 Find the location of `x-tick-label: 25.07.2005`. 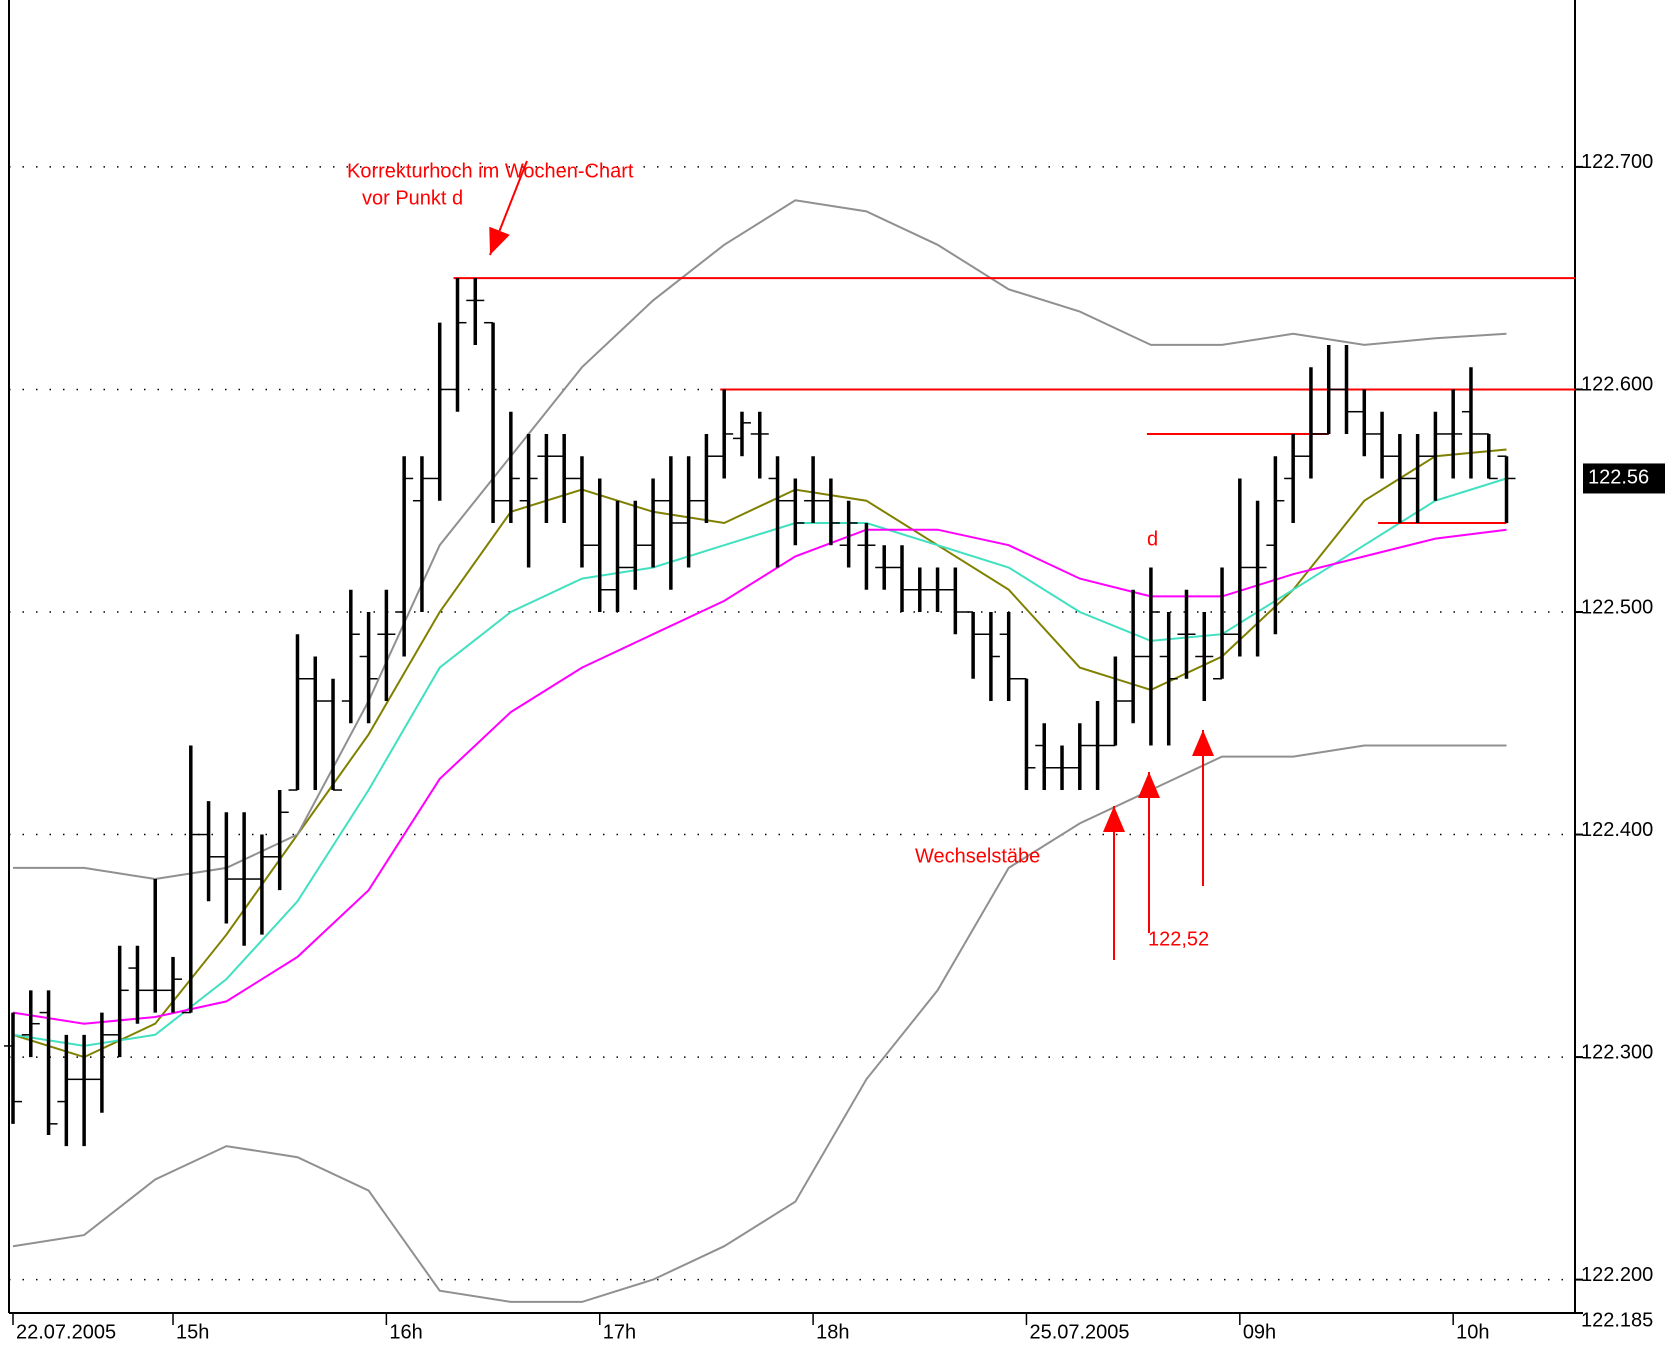

x-tick-label: 25.07.2005 is located at coordinates (1079, 1332).